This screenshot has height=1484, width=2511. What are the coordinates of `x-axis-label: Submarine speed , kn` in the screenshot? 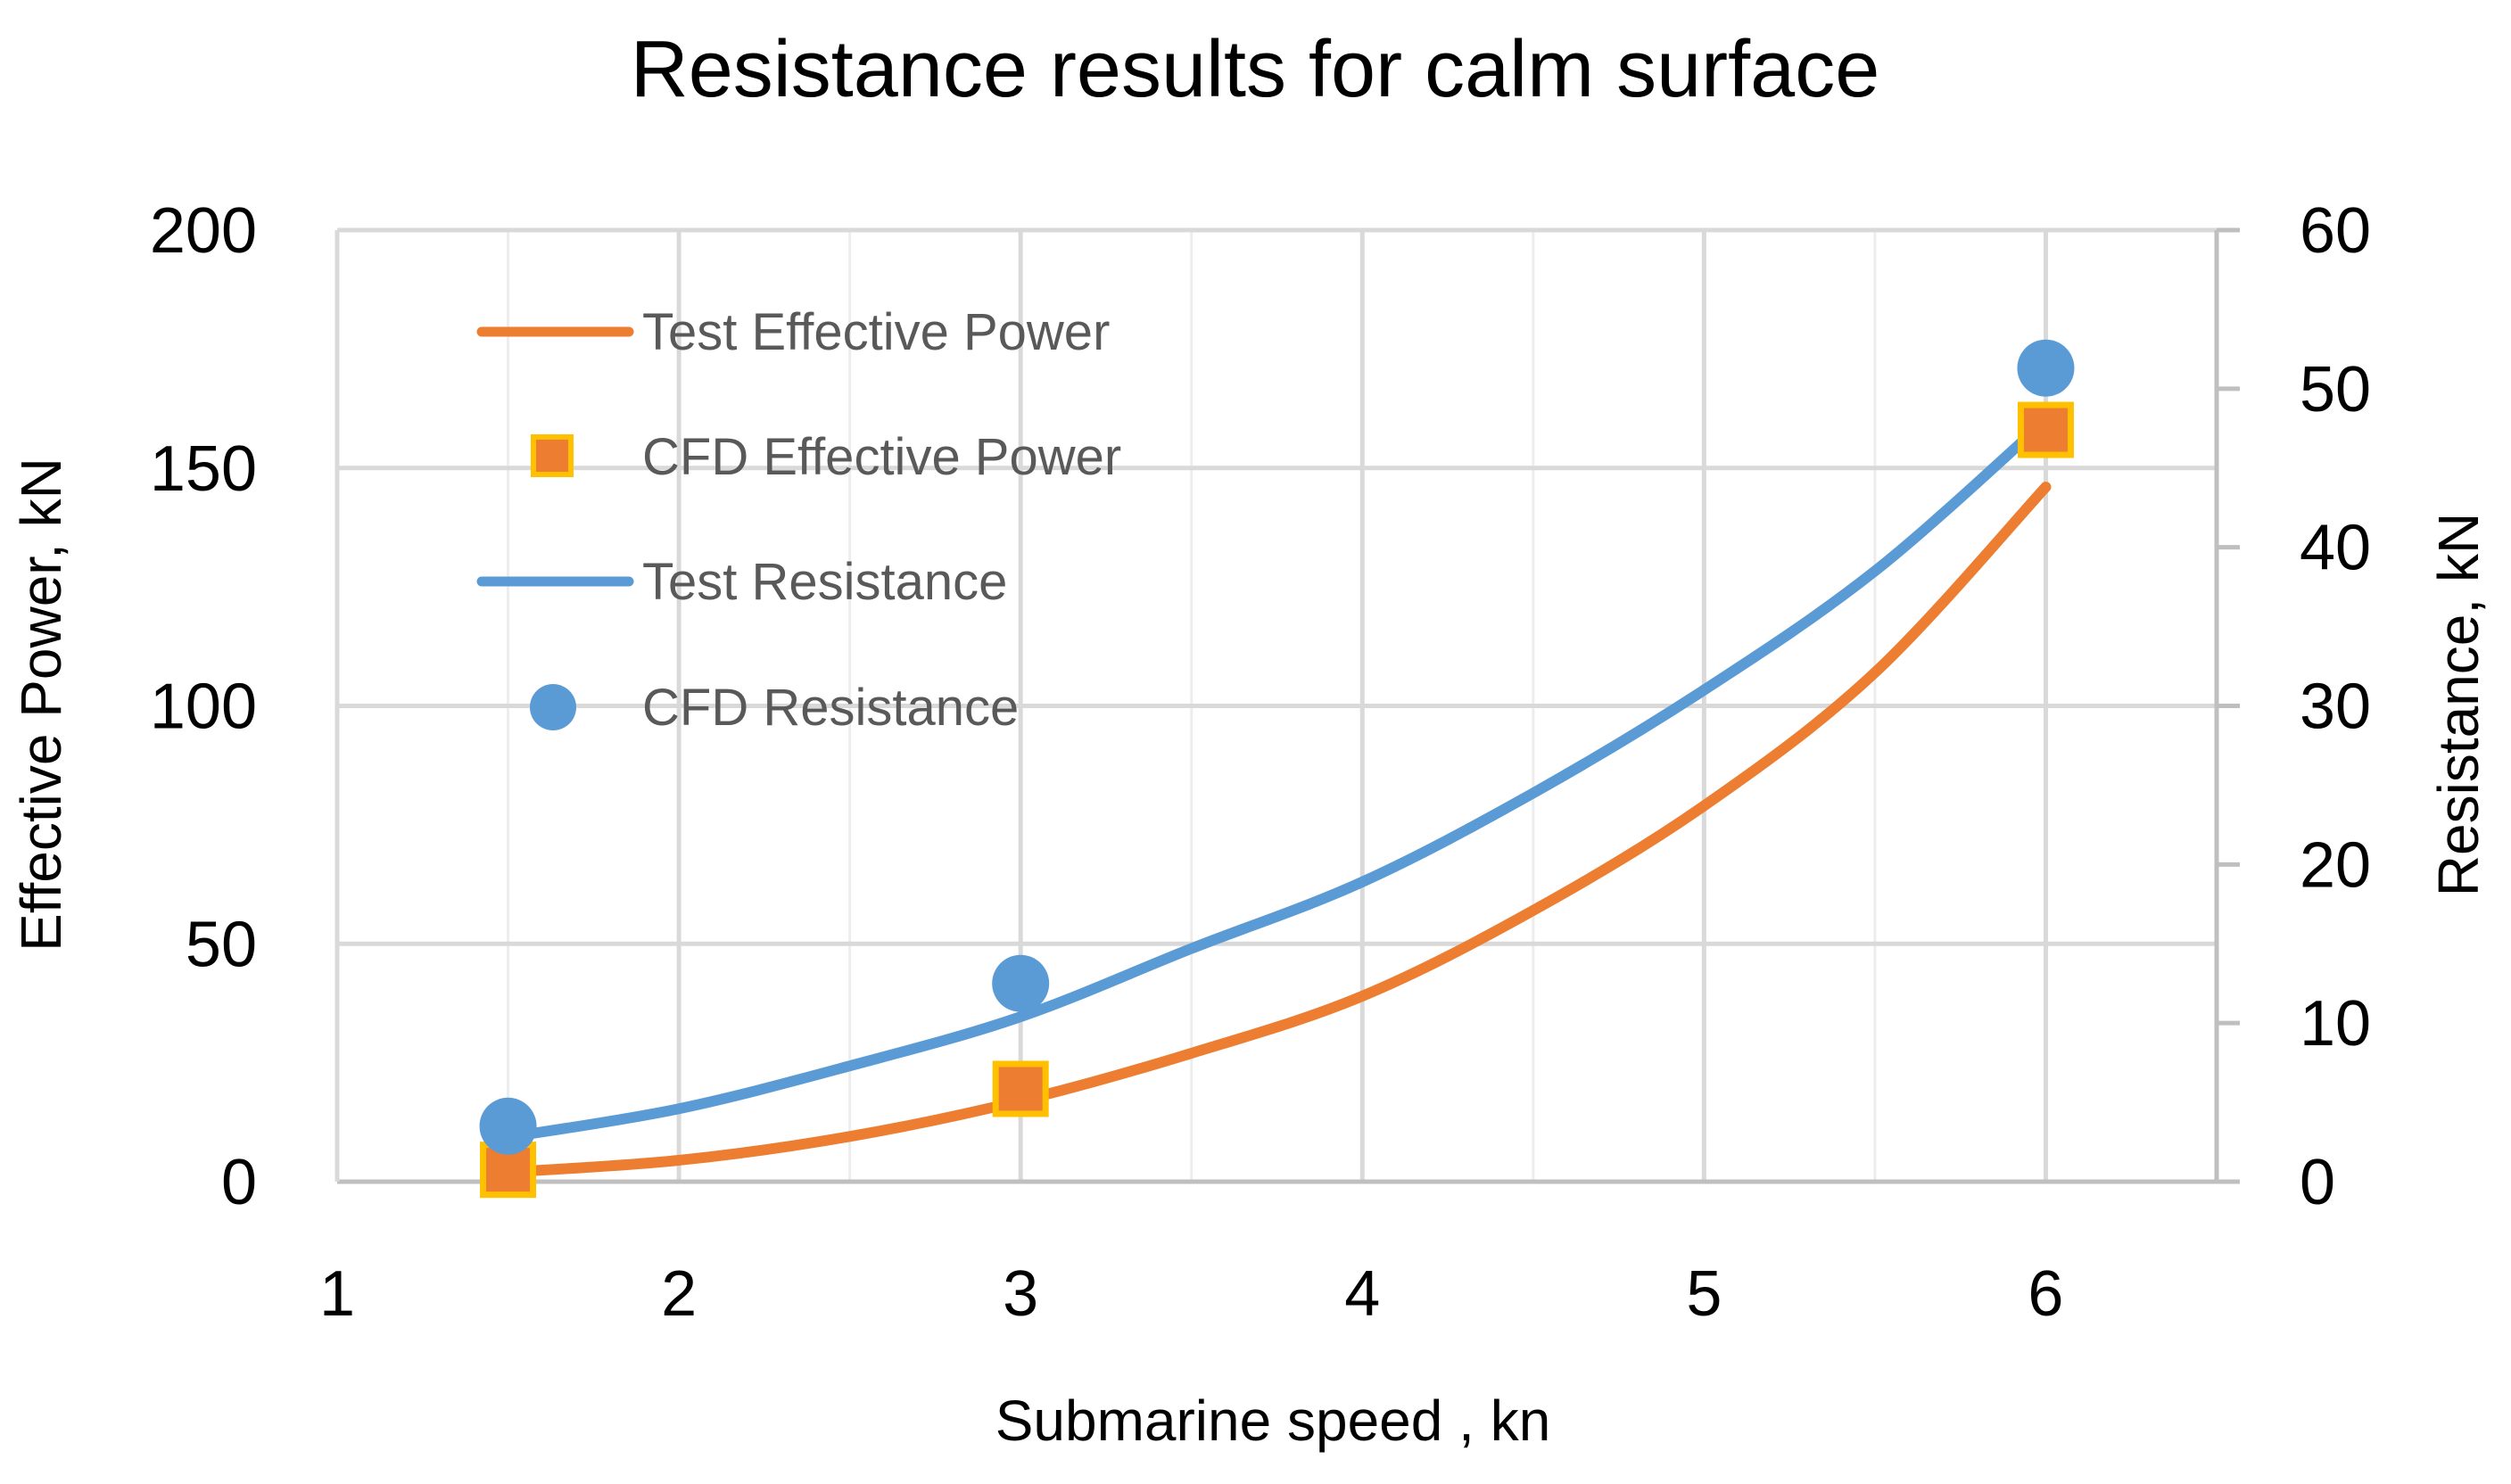 It's located at (1273, 1421).